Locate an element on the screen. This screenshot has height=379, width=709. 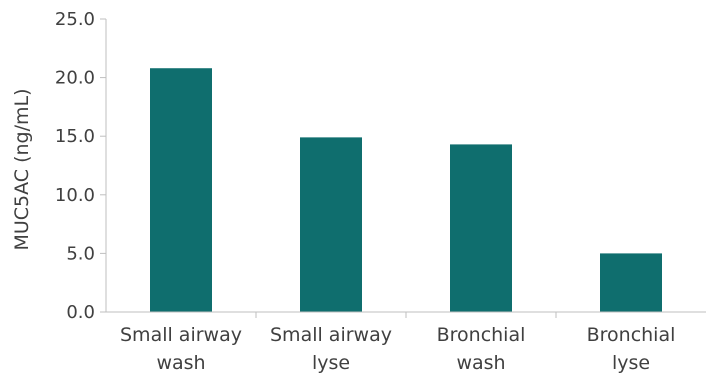
y-axis-title: MUC5AC (ng/mL) is located at coordinates (22, 169).